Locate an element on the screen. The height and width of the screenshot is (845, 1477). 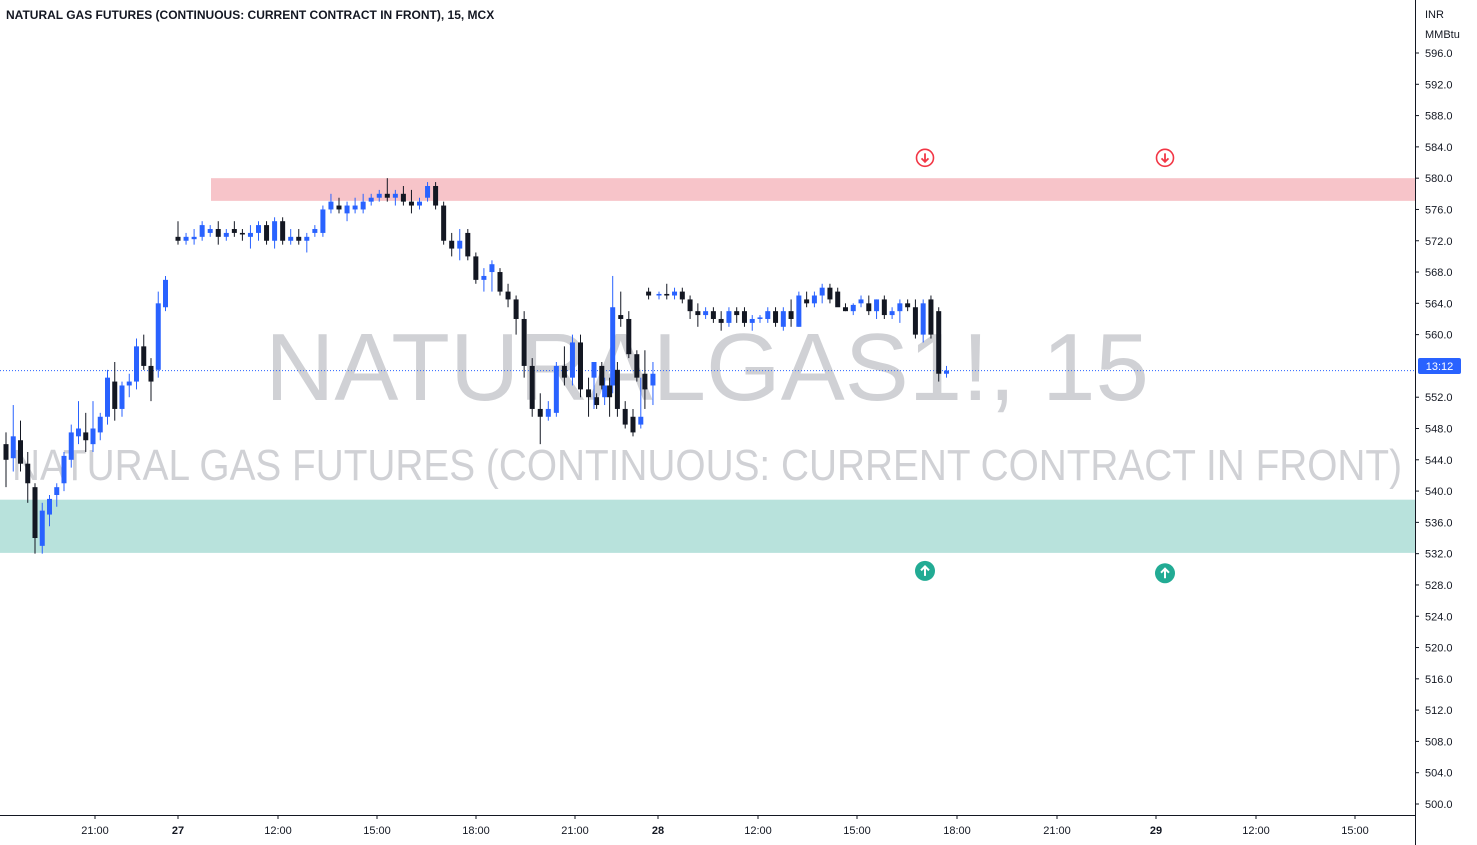
time-tick-label: 12:00 is located at coordinates (1256, 831).